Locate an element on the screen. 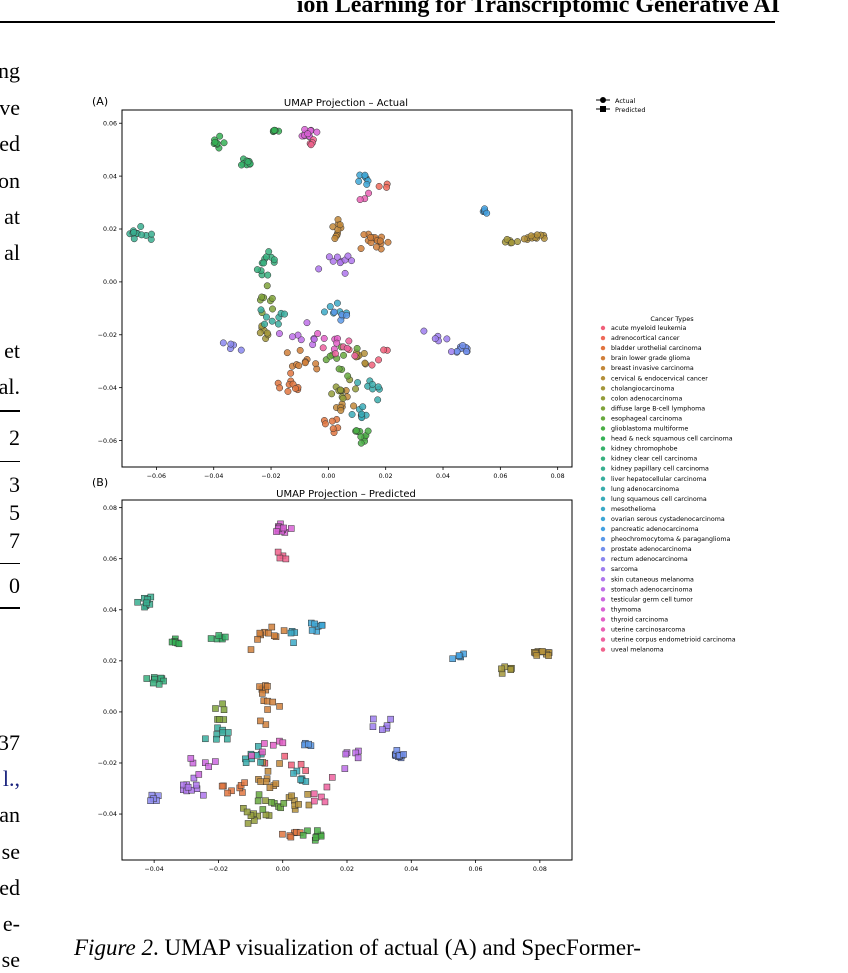 This screenshot has height=973, width=848. legend-label: stomach adenocarcinoma is located at coordinates (652, 589).